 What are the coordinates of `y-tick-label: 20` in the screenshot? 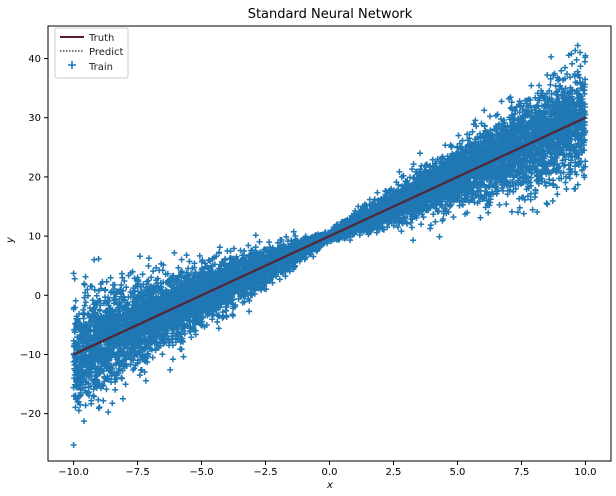 It's located at (34, 177).